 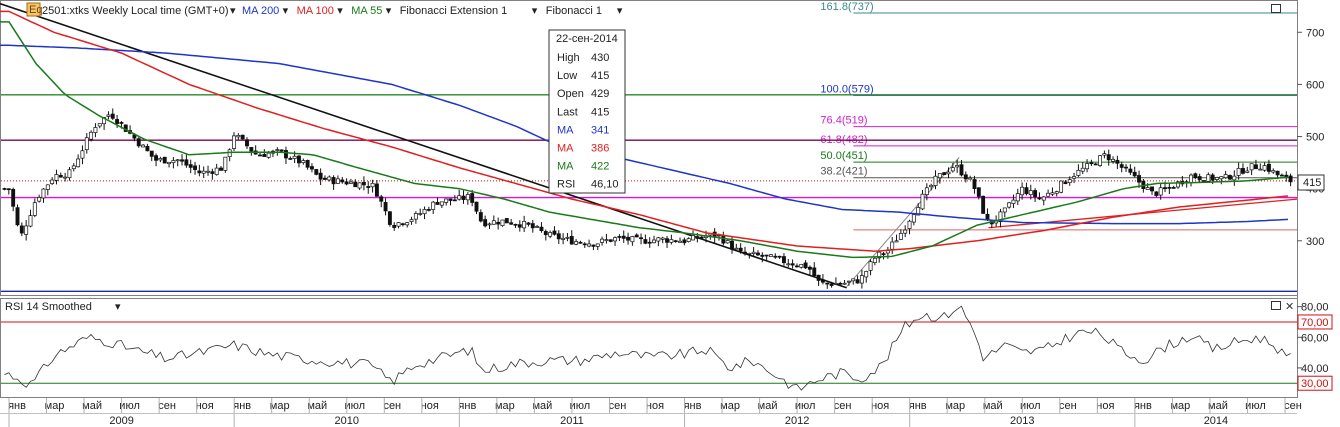 What do you see at coordinates (600, 94) in the screenshot?
I see `tooltip-value: 429` at bounding box center [600, 94].